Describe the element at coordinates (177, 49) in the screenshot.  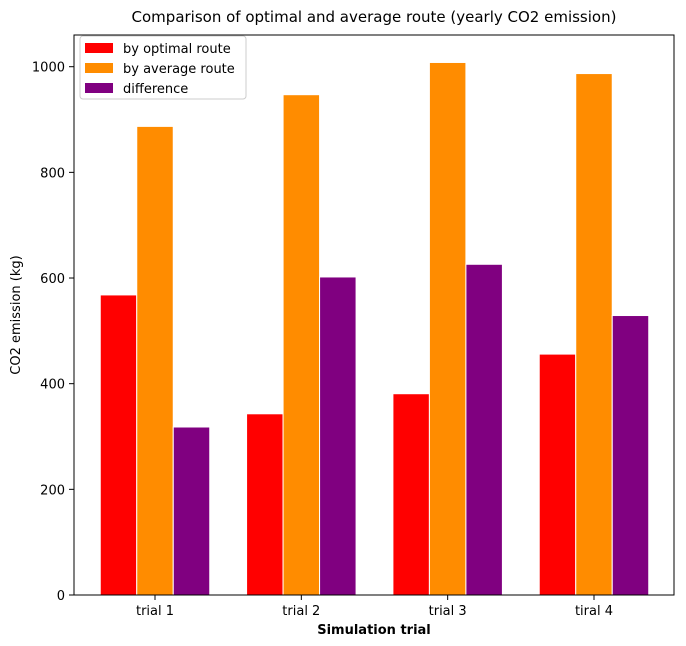
I see `legend-label: by optimal route` at that location.